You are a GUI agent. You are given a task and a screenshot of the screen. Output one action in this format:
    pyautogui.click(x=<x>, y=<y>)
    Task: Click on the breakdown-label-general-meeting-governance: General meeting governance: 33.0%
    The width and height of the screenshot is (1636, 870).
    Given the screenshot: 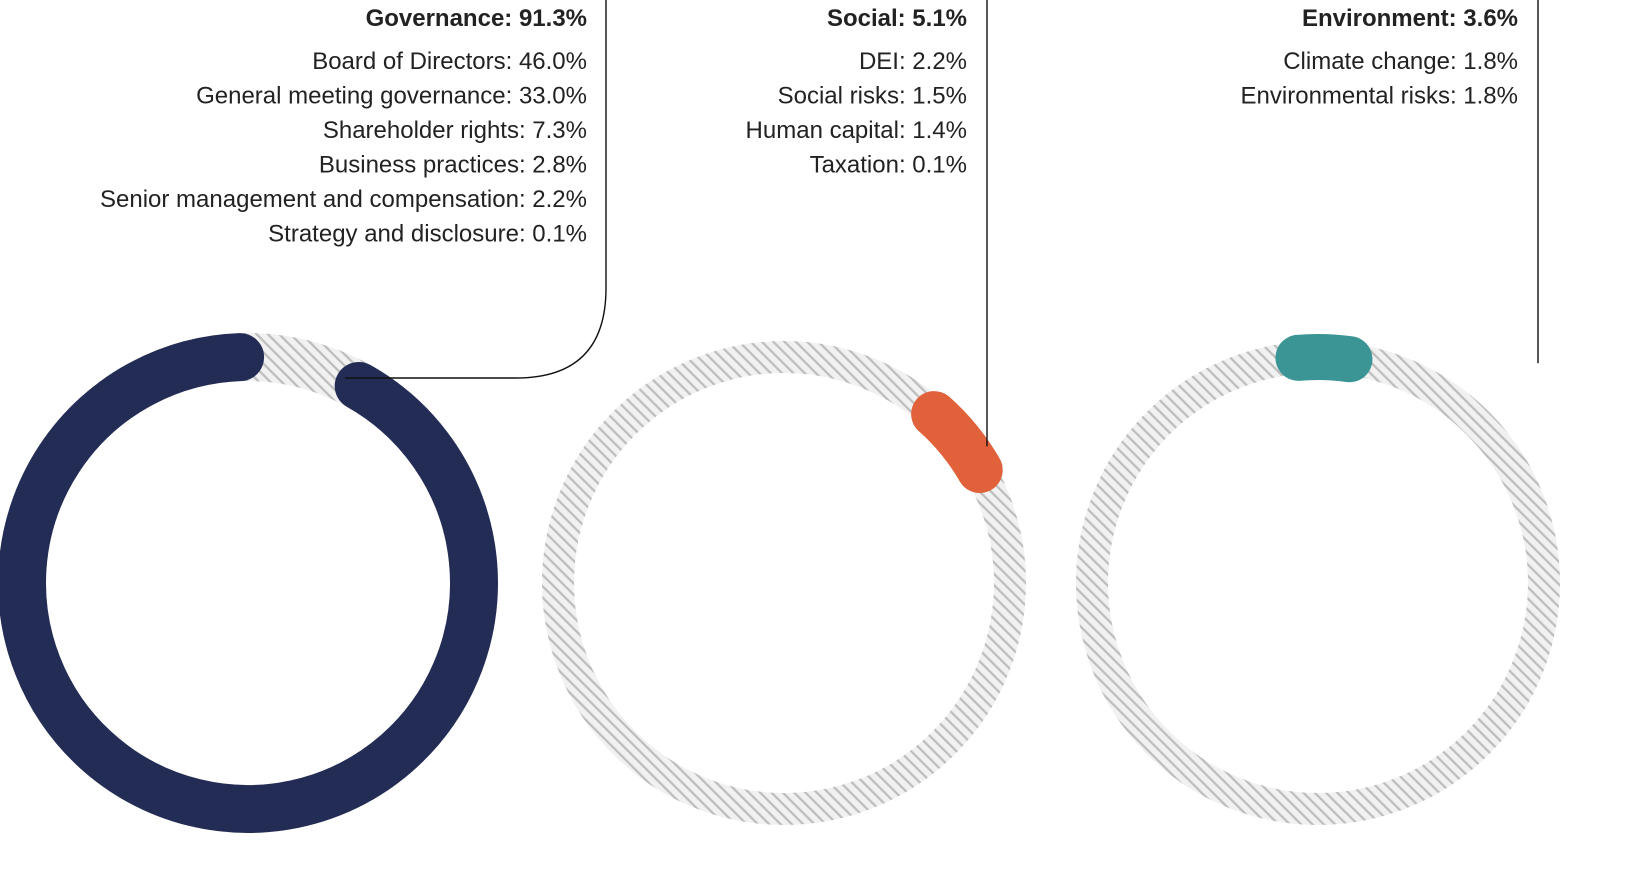 What is the action you would take?
    pyautogui.click(x=391, y=96)
    